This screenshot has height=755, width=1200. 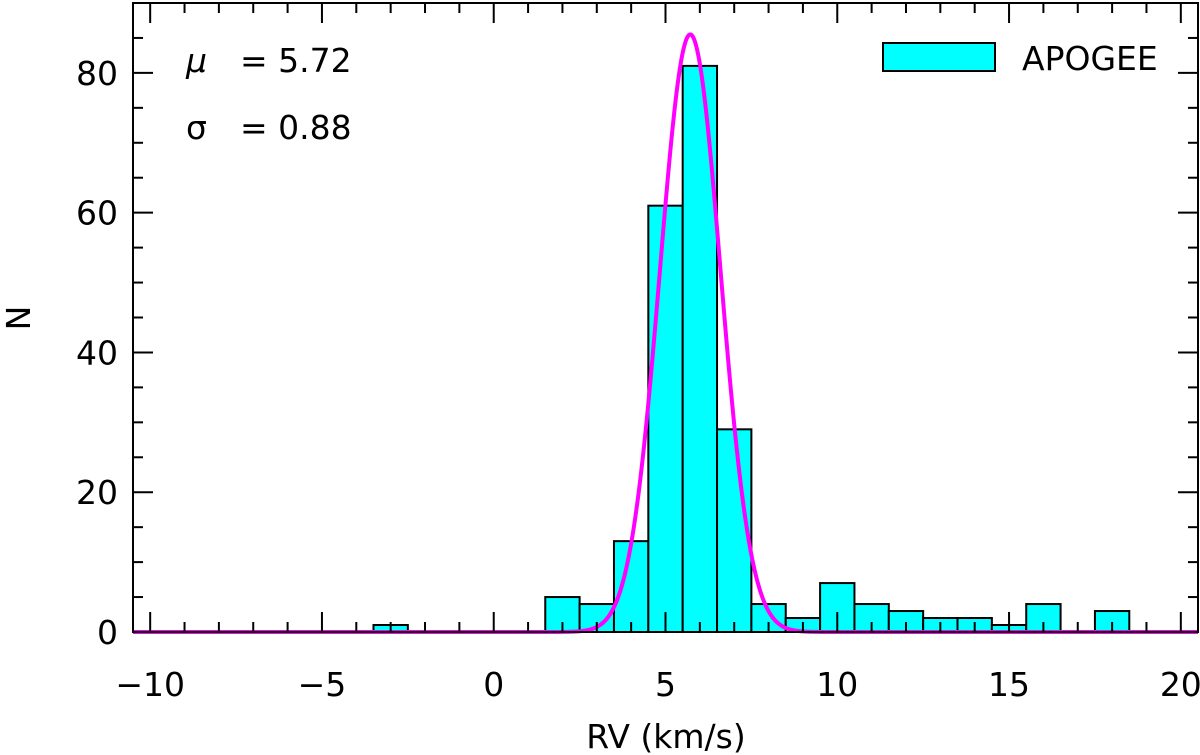 I want to click on x-axis-label: RV (km/s), so click(x=666, y=736).